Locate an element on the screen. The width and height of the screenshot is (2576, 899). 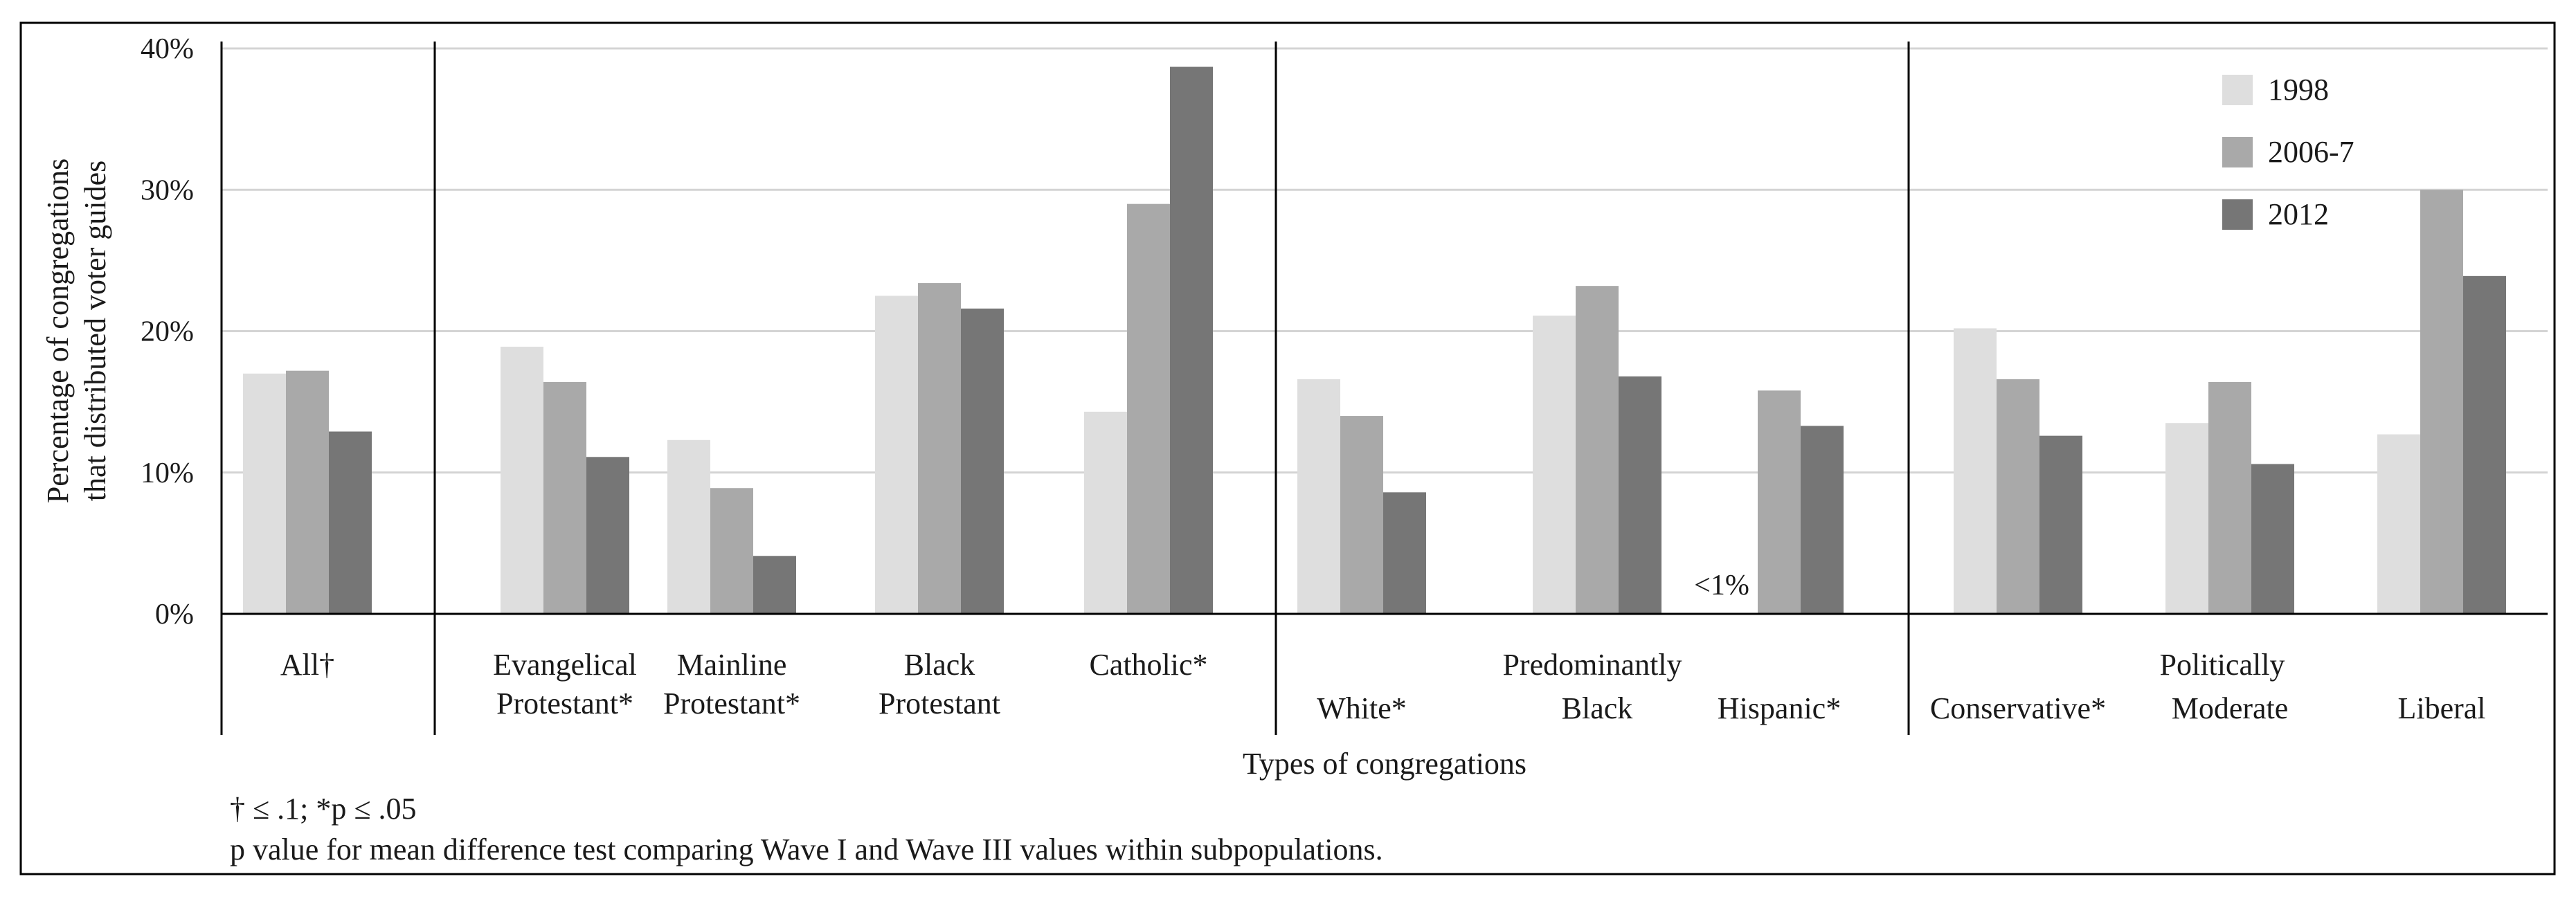
category-label: Evangelical is located at coordinates (565, 665).